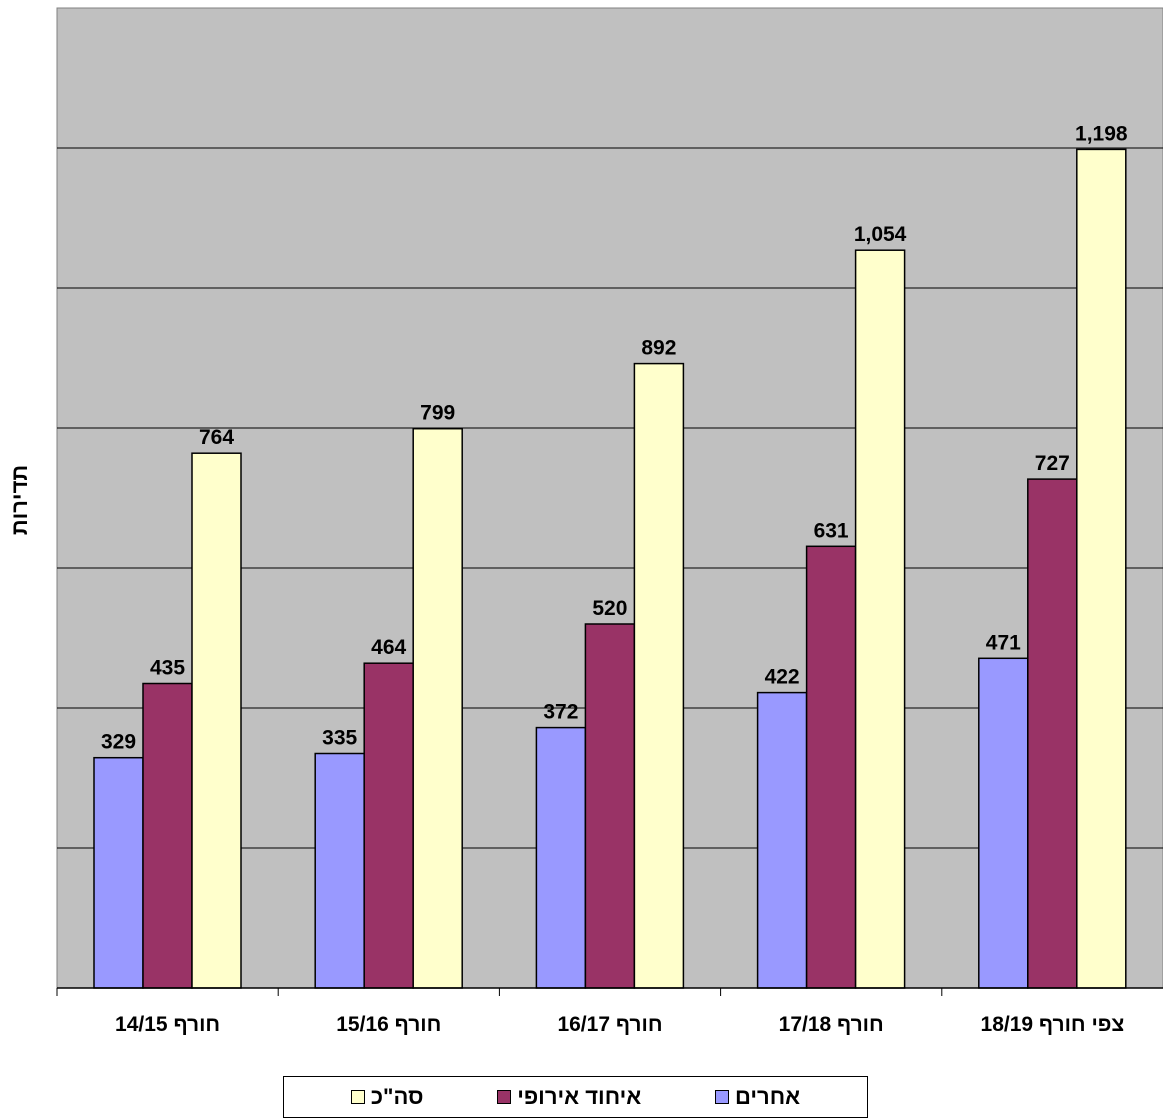 The height and width of the screenshot is (1120, 1163). Describe the element at coordinates (1053, 1024) in the screenshot. I see `x-tick-label: צפי חורף 18/19` at that location.